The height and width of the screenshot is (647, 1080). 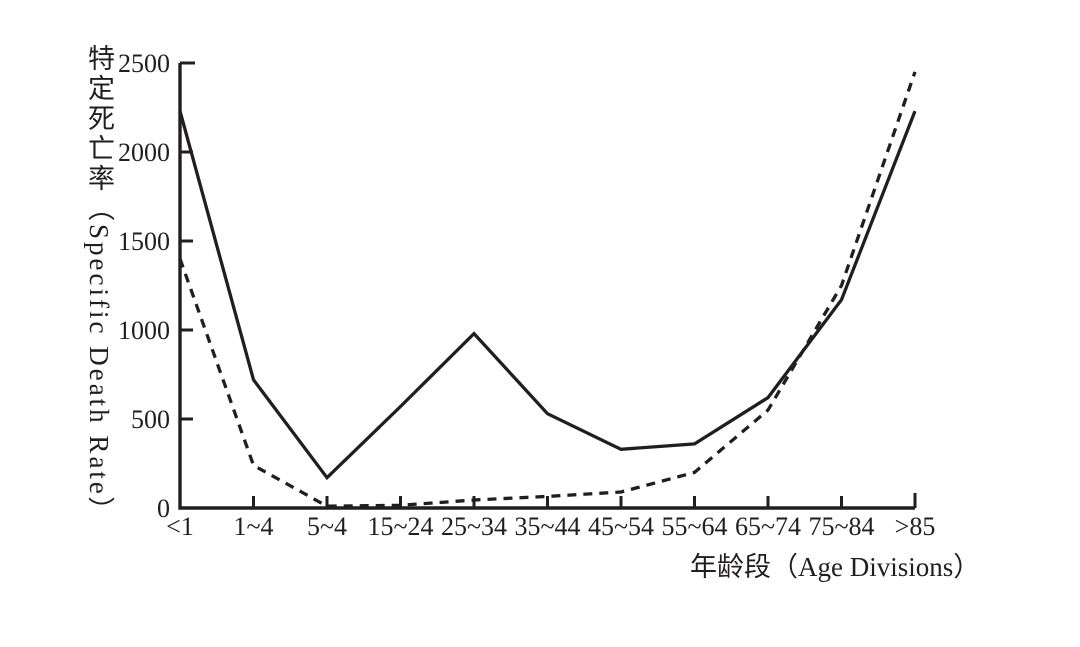 What do you see at coordinates (144, 330) in the screenshot?
I see `y-tick-label: 1000` at bounding box center [144, 330].